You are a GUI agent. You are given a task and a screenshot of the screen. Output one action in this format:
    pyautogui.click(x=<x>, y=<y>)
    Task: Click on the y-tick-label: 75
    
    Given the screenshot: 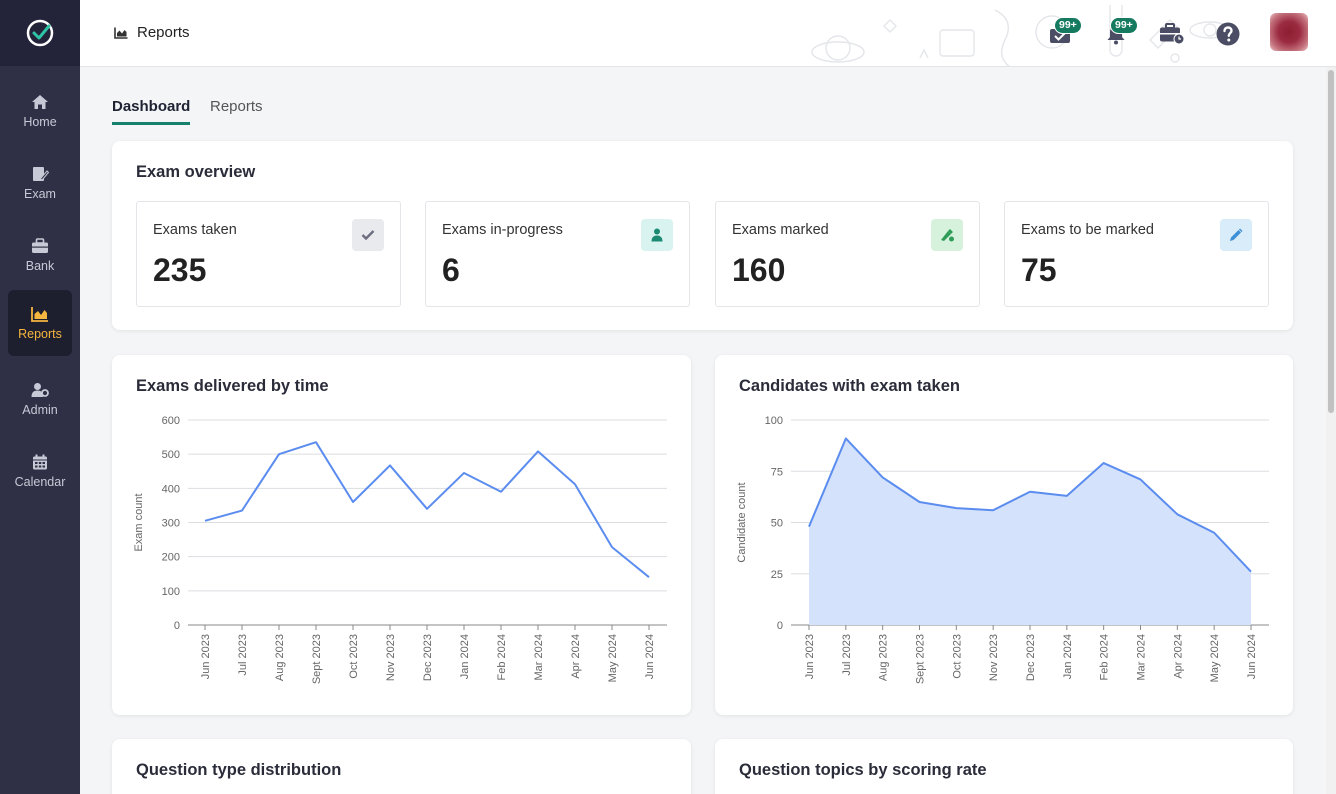 What is the action you would take?
    pyautogui.click(x=777, y=472)
    